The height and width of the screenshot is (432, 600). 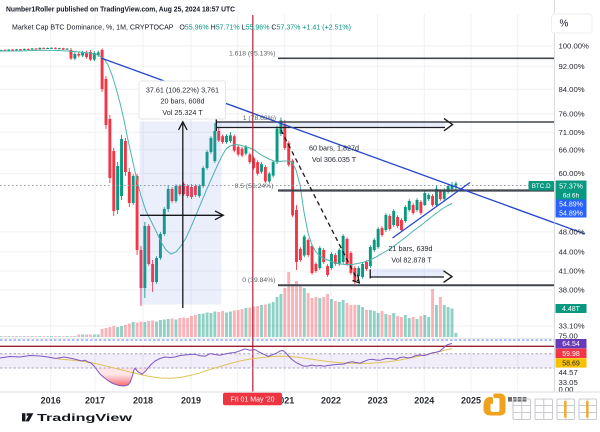 I want to click on svg-text: 57.37%, so click(x=571, y=186).